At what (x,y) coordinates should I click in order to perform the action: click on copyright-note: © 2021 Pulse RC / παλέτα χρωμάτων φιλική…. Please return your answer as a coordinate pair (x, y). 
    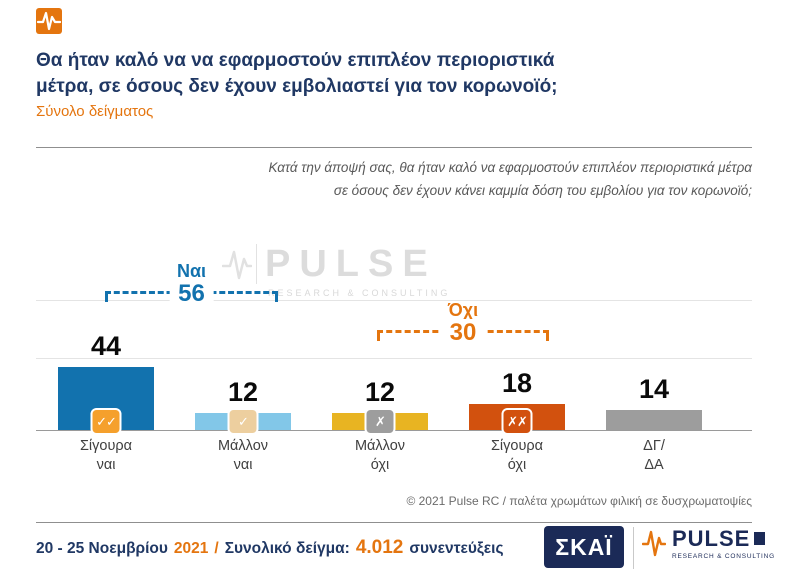
    Looking at the image, I should click on (579, 501).